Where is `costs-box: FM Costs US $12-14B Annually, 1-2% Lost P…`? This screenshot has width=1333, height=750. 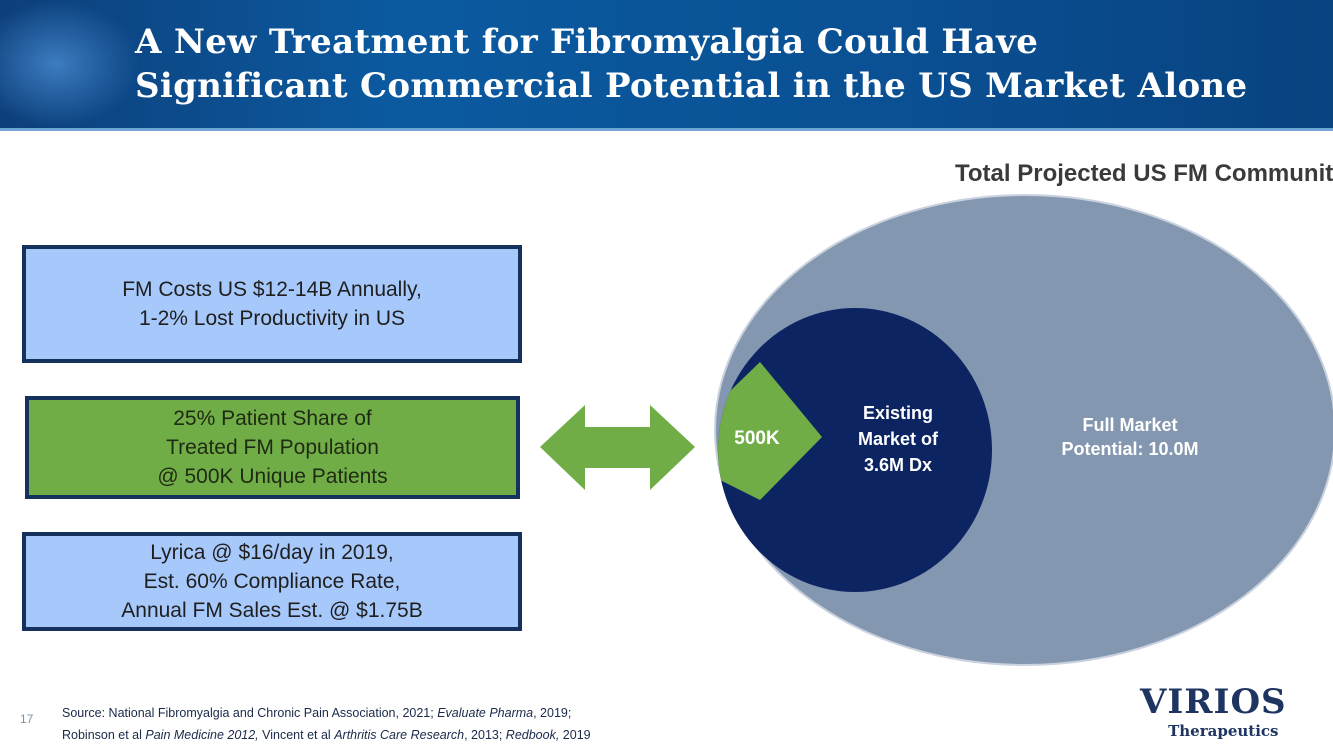
costs-box: FM Costs US $12-14B Annually, 1-2% Lost P… is located at coordinates (272, 304).